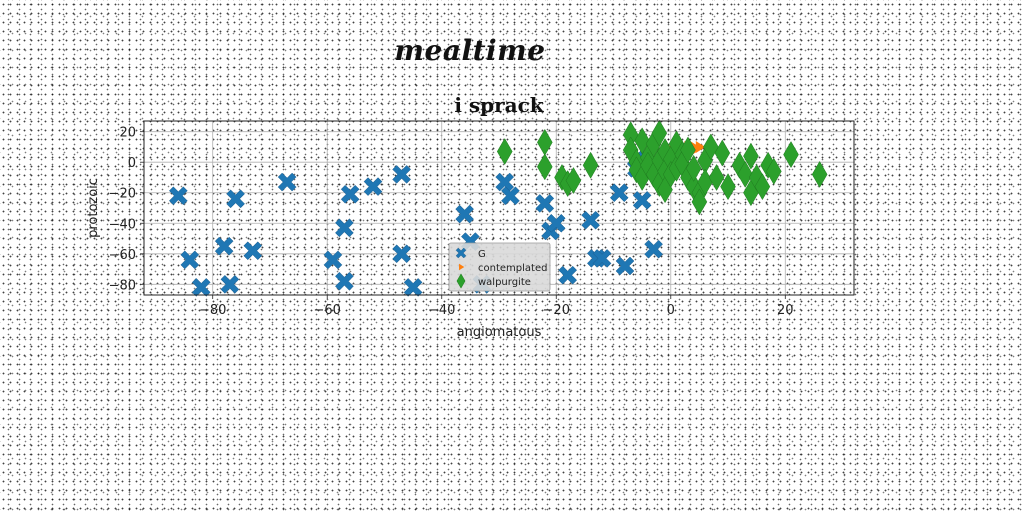 Image resolution: width=1024 pixels, height=512 pixels. I want to click on x-tick-label: −20, so click(556, 310).